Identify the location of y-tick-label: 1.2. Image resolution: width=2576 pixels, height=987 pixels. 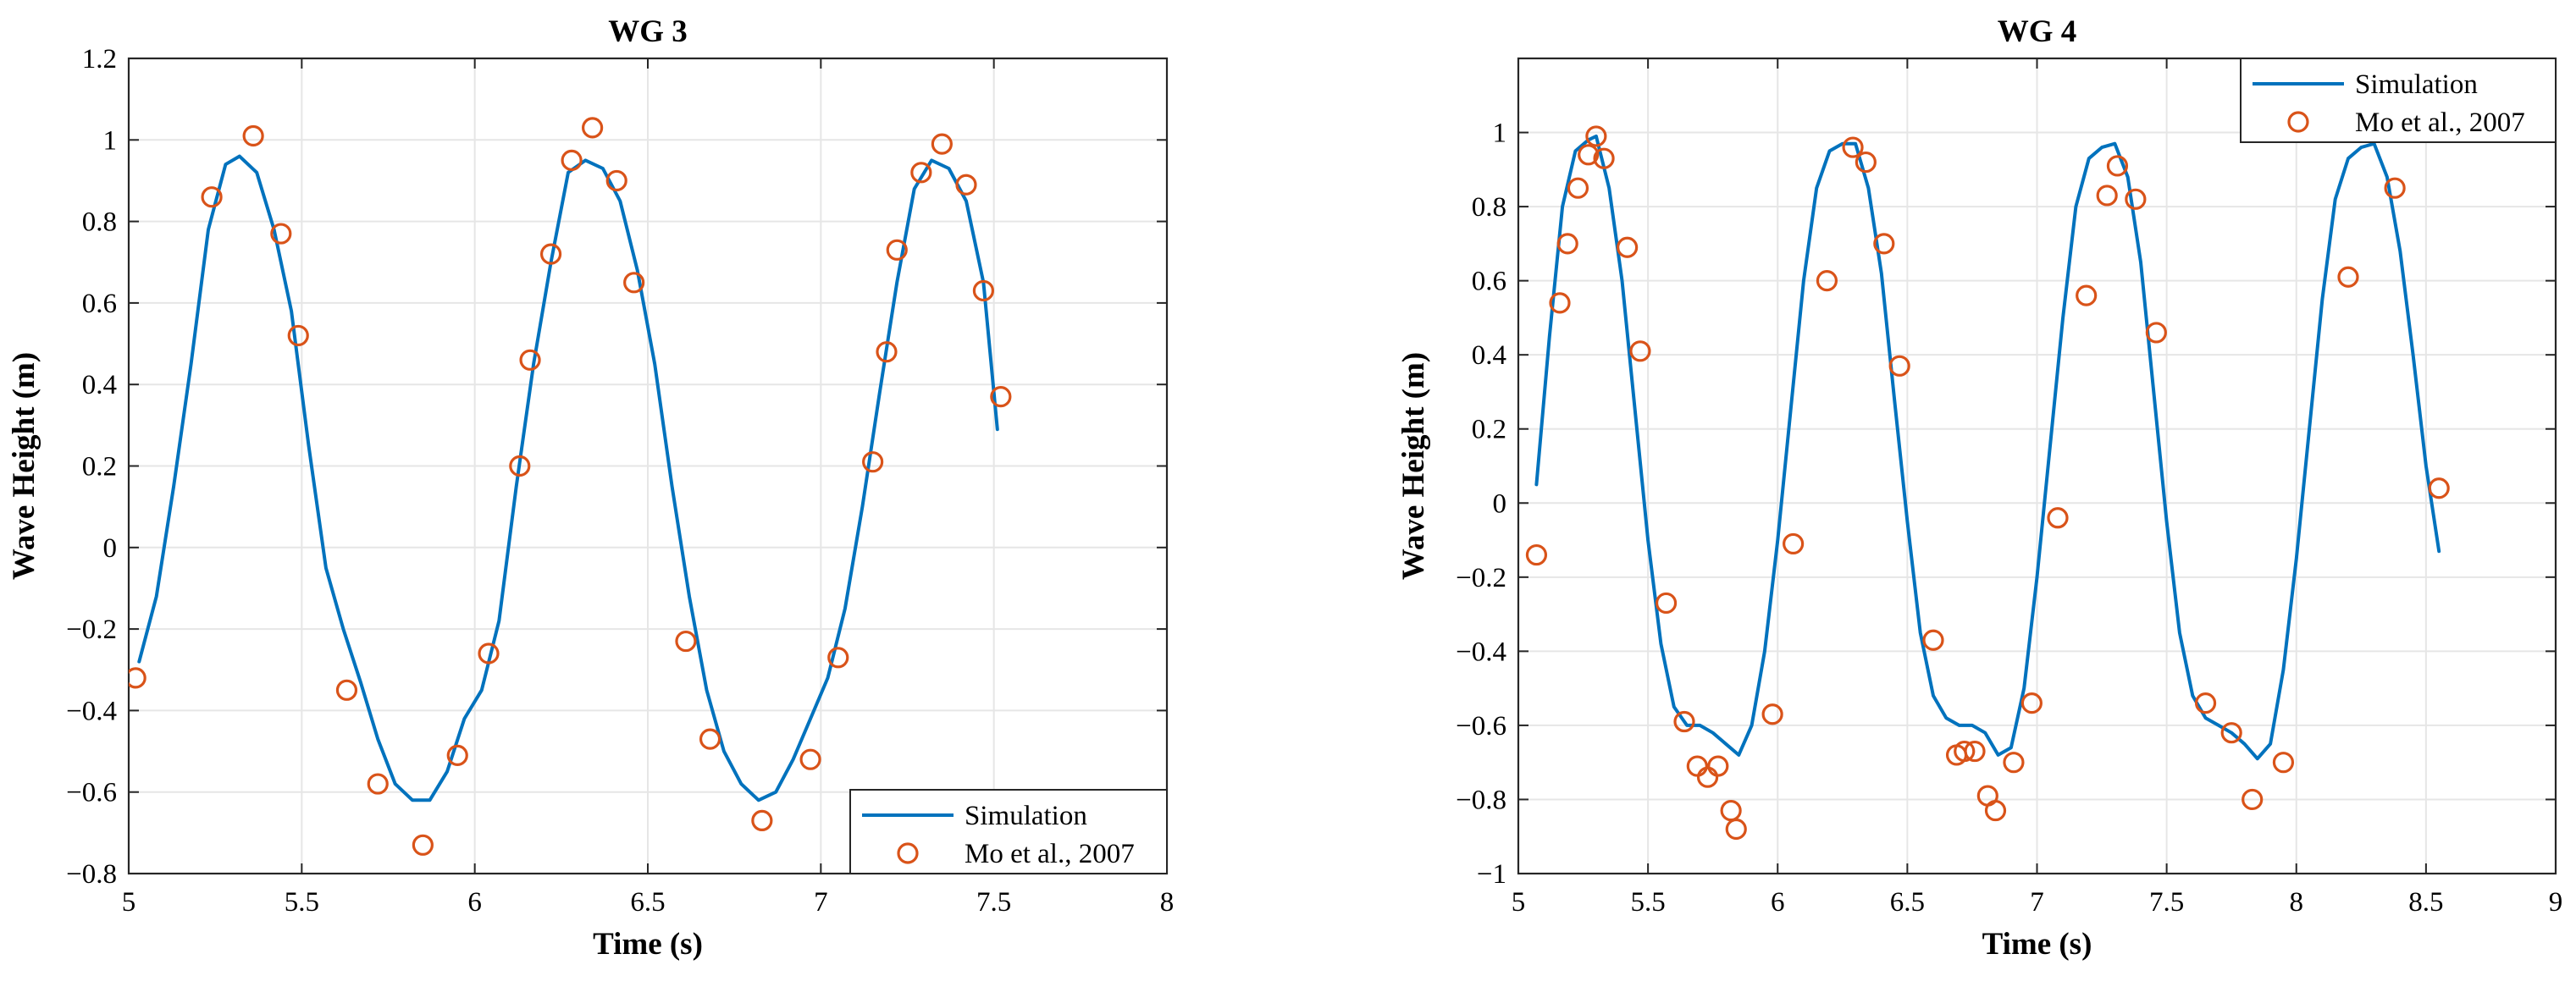
(99, 59).